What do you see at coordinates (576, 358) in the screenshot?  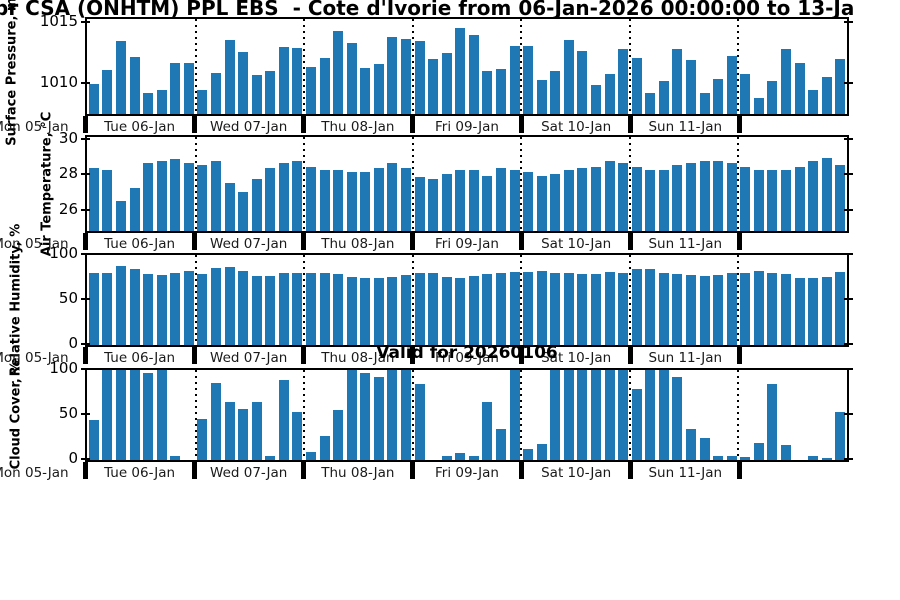 I see `day-label: Sat 10-Jan` at bounding box center [576, 358].